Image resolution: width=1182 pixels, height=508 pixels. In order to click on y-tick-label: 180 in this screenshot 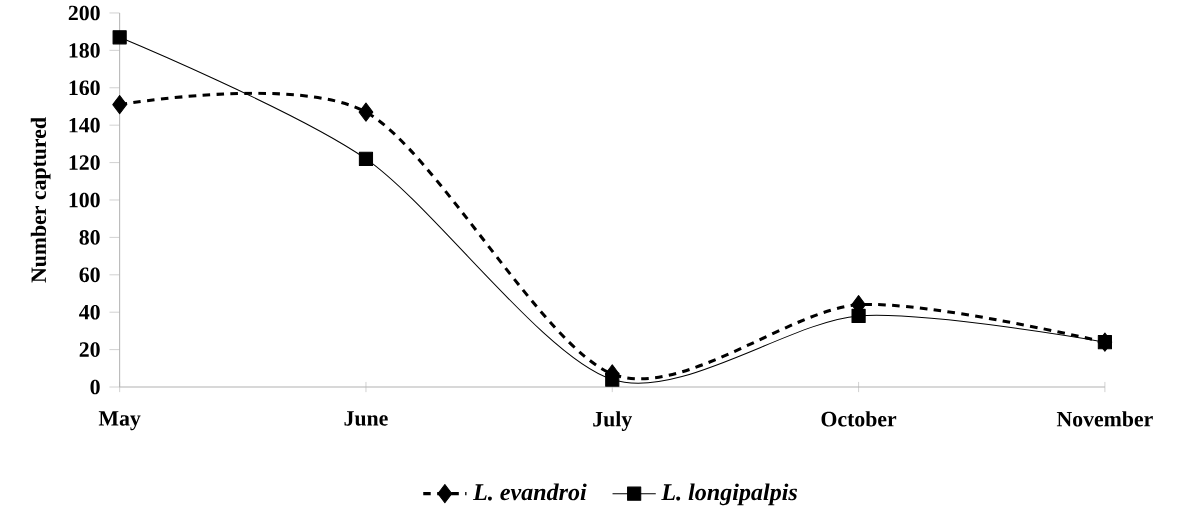, I will do `click(84, 50)`.